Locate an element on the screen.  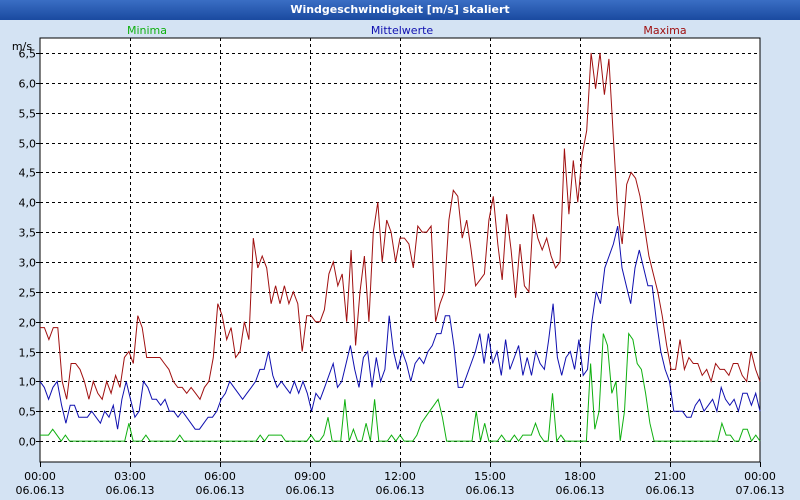
y-tick-label: 0,5 is located at coordinates (28, 412).